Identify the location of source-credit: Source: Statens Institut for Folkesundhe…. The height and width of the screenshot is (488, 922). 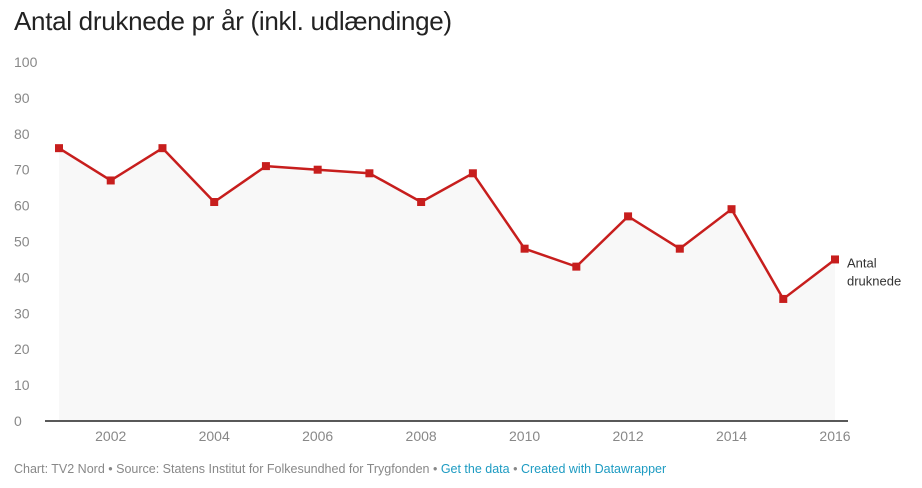
(273, 469).